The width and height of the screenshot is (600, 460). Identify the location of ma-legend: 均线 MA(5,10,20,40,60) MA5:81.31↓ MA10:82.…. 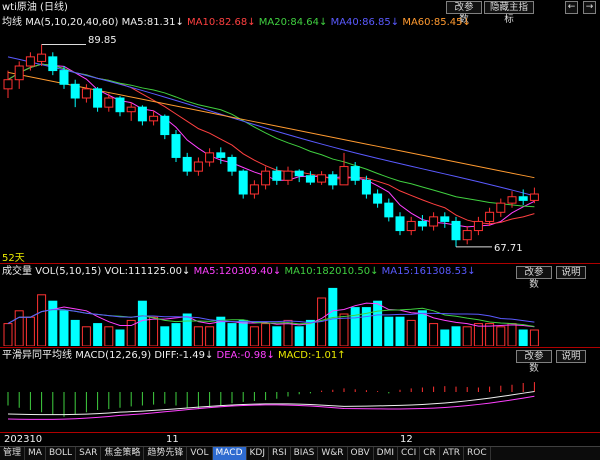
(236, 22).